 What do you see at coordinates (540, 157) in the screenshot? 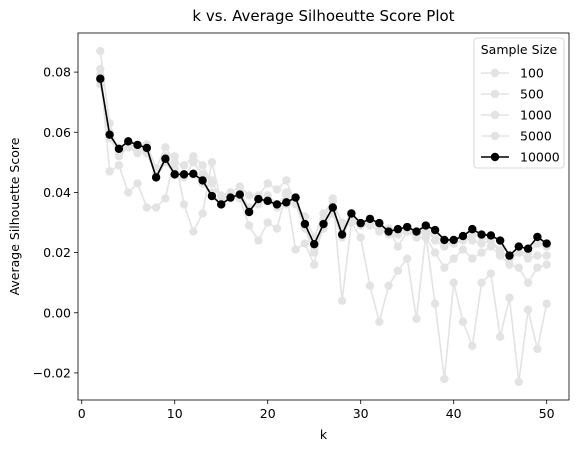
I see `legend-label: 10000` at bounding box center [540, 157].